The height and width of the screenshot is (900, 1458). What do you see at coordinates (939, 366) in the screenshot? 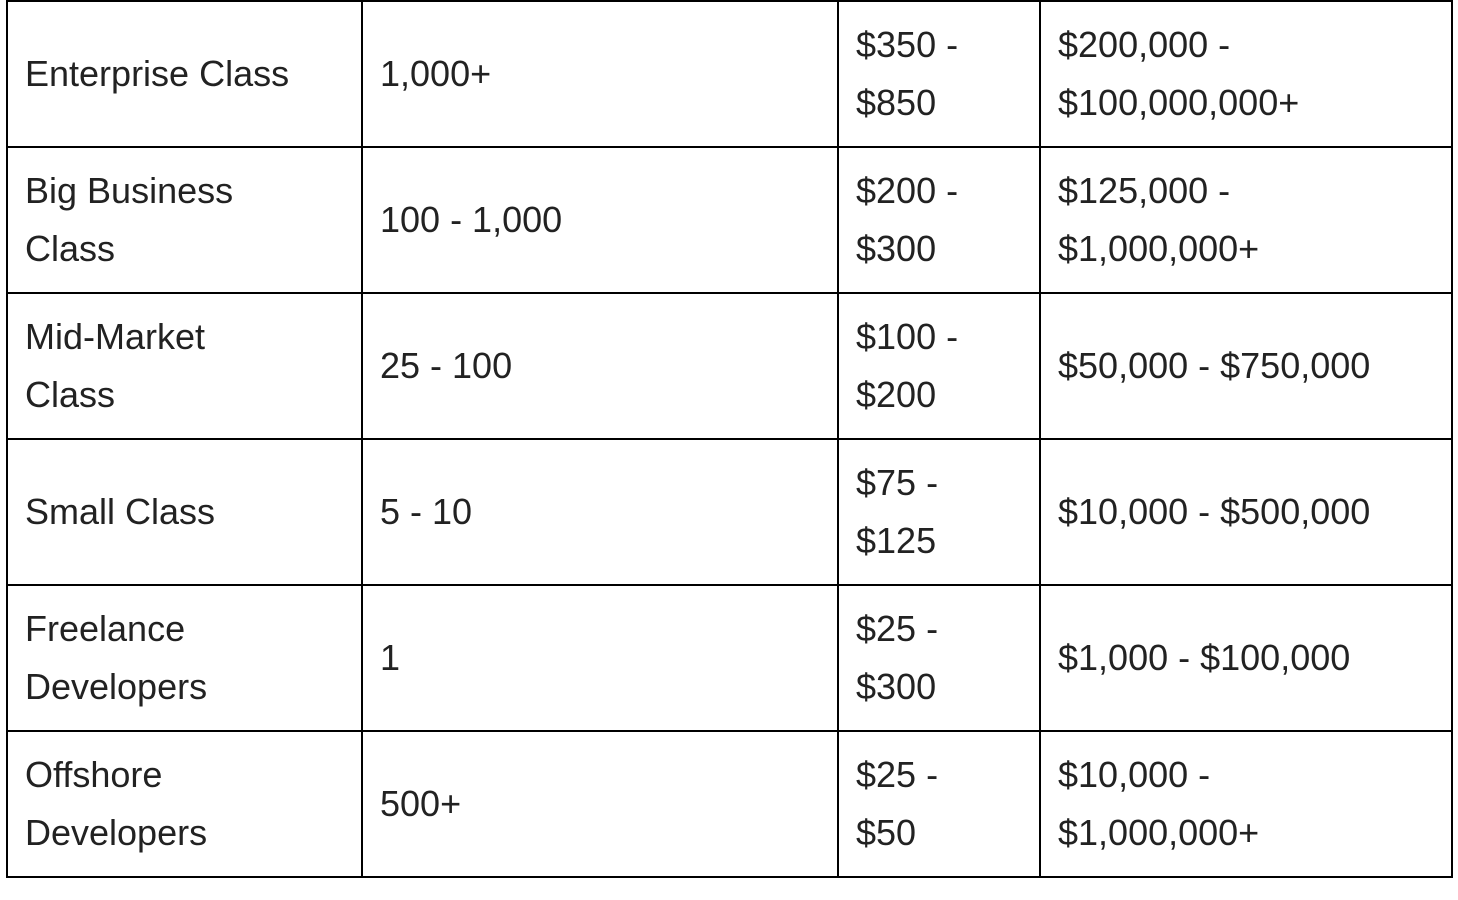
I see `hourly-rate-cell: $100 - $200` at bounding box center [939, 366].